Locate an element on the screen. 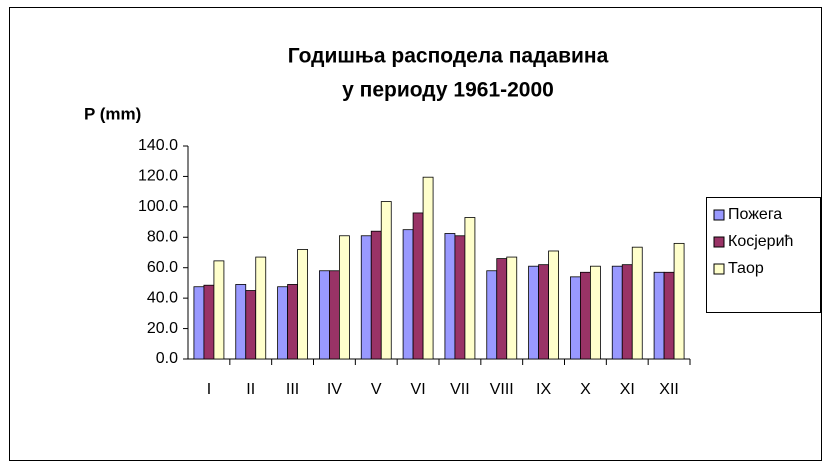 The height and width of the screenshot is (476, 832). x-tick-label: VI is located at coordinates (418, 389).